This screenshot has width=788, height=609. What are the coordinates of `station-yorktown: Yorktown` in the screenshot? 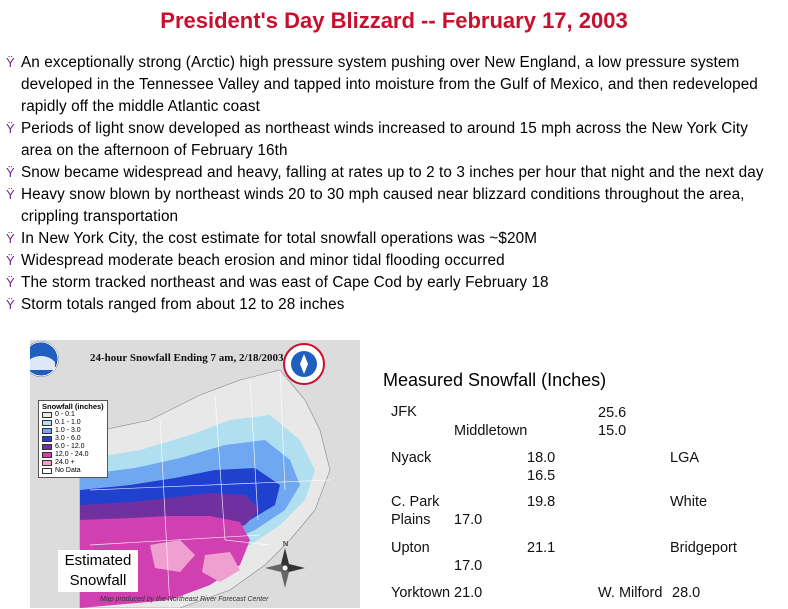 It's located at (421, 593).